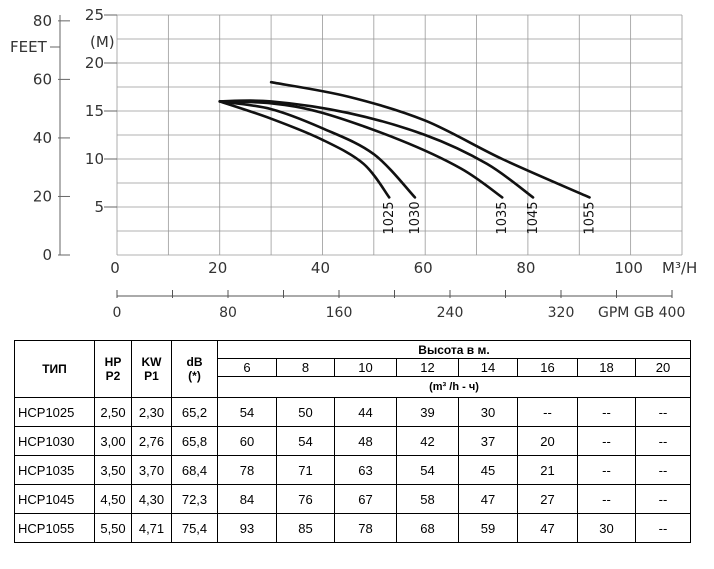 The width and height of the screenshot is (714, 569). I want to click on model-cell: HCP1035, so click(54, 470).